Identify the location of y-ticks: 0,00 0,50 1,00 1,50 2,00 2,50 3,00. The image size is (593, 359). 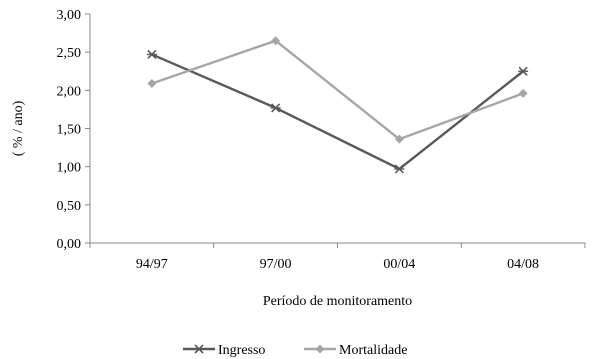
(73, 130).